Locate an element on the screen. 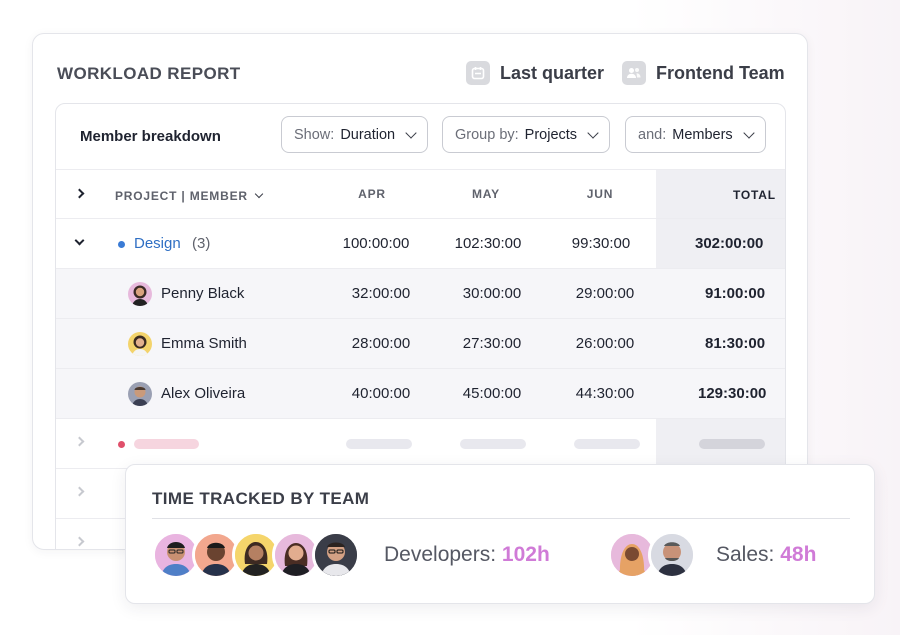 The width and height of the screenshot is (900, 635). team-filter-label: Frontend Team is located at coordinates (720, 72).